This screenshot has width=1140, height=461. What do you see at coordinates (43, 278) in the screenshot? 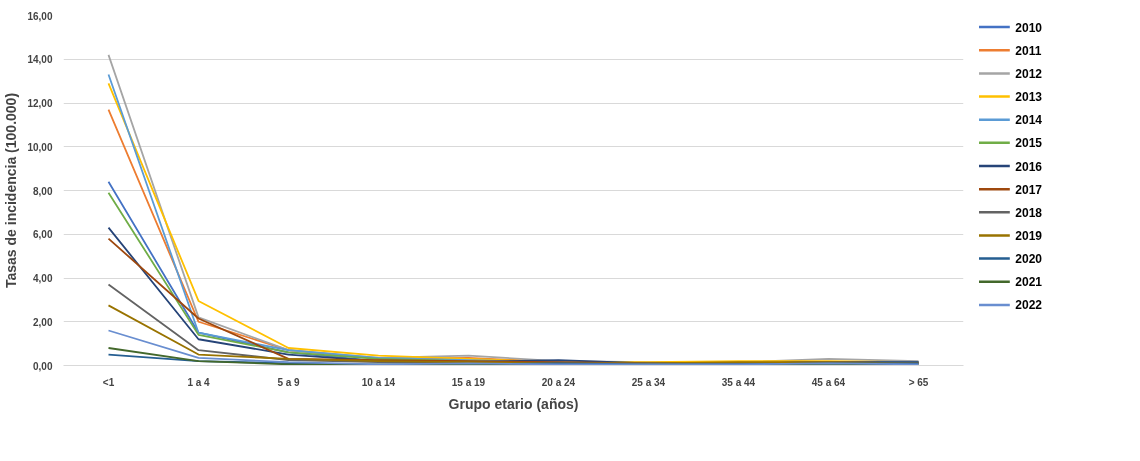
I see `y-tick-label: 4,00` at bounding box center [43, 278].